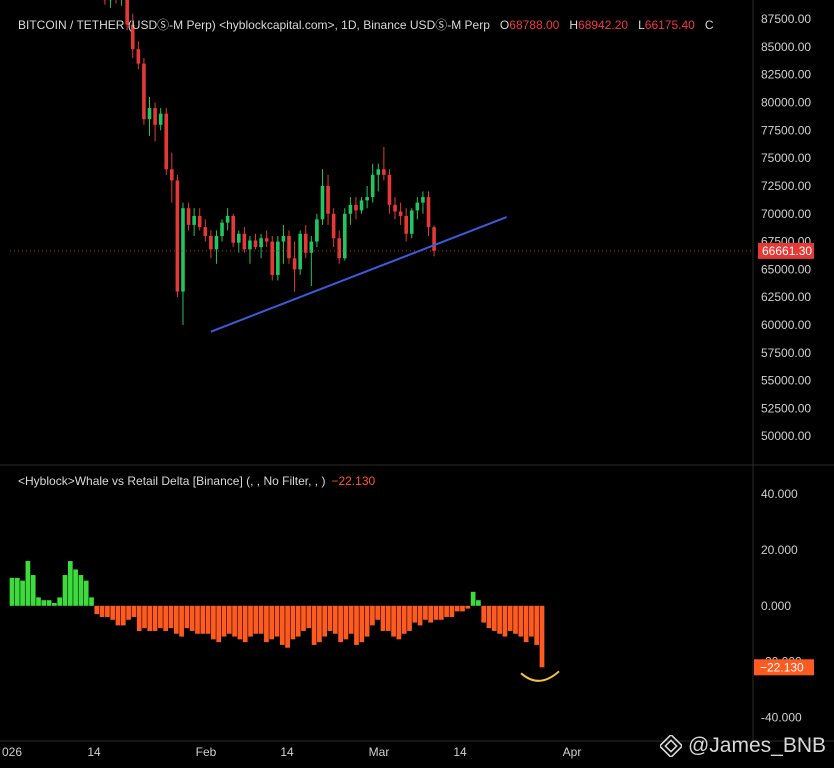 The image size is (834, 768). What do you see at coordinates (782, 667) in the screenshot?
I see `delta-value-label: −22.130` at bounding box center [782, 667].